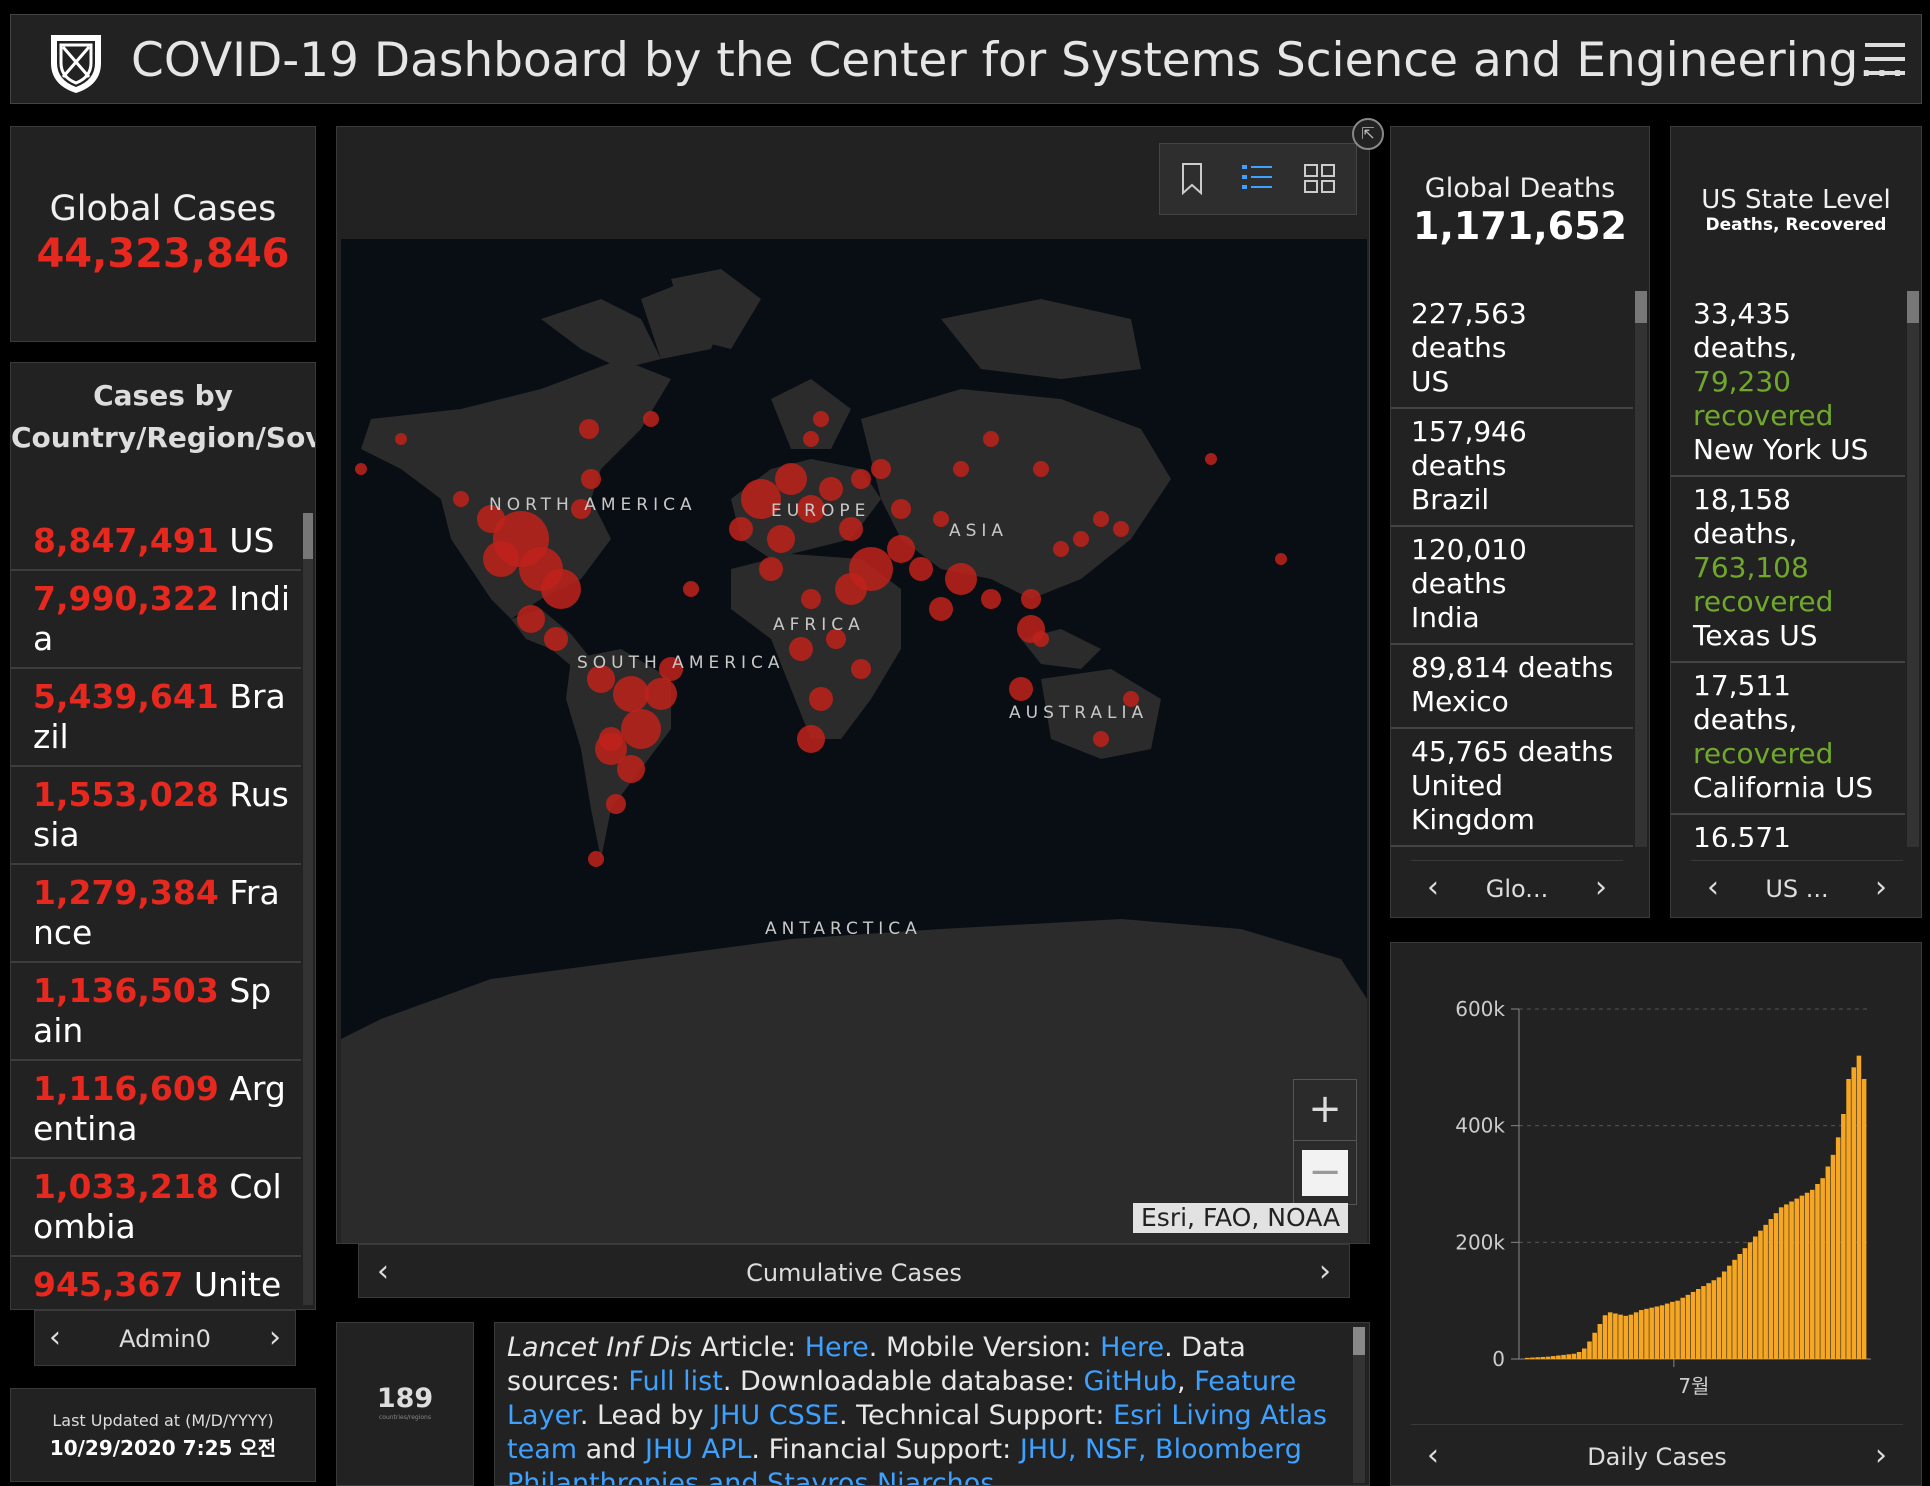  I want to click on bookmark-icon, so click(1192, 179).